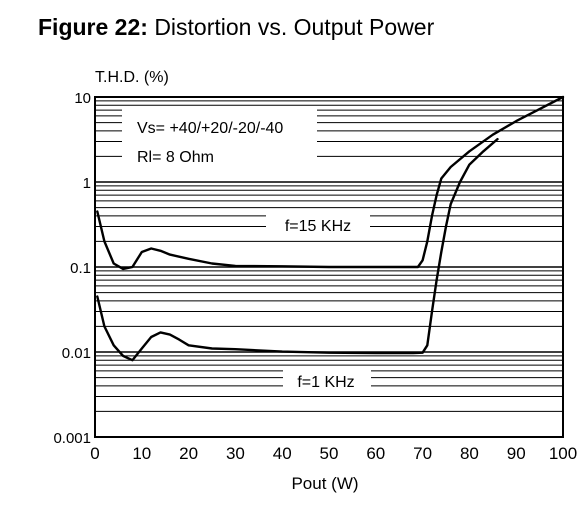  What do you see at coordinates (94, 453) in the screenshot?
I see `x-tick-label: 0` at bounding box center [94, 453].